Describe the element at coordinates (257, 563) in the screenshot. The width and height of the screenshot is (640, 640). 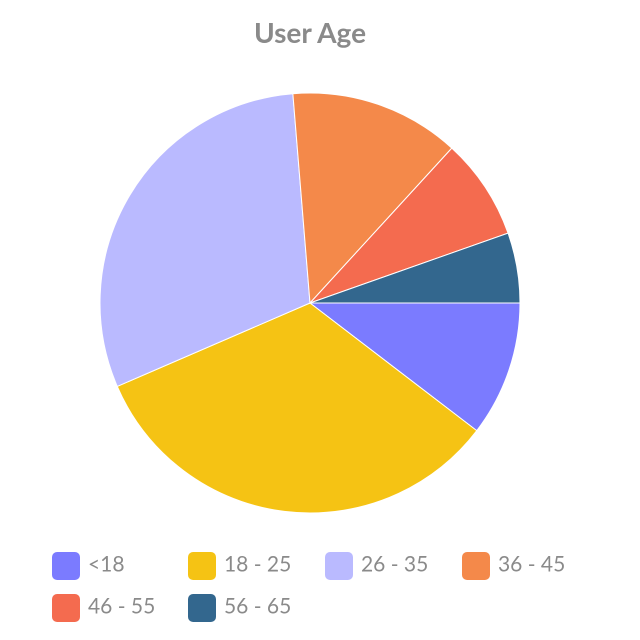
I see `legend-label: 18 - 25` at that location.